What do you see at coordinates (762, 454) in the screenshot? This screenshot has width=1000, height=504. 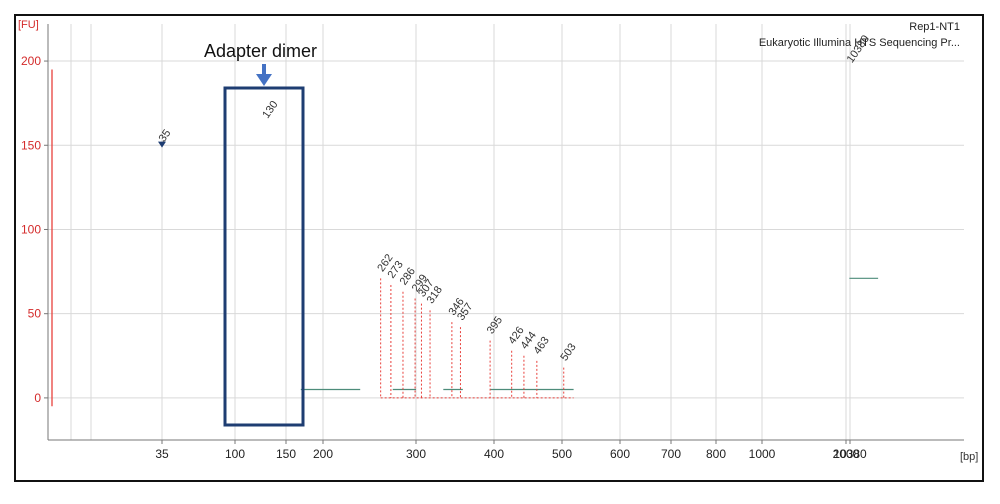 I see `x-tick-label: 1000` at bounding box center [762, 454].